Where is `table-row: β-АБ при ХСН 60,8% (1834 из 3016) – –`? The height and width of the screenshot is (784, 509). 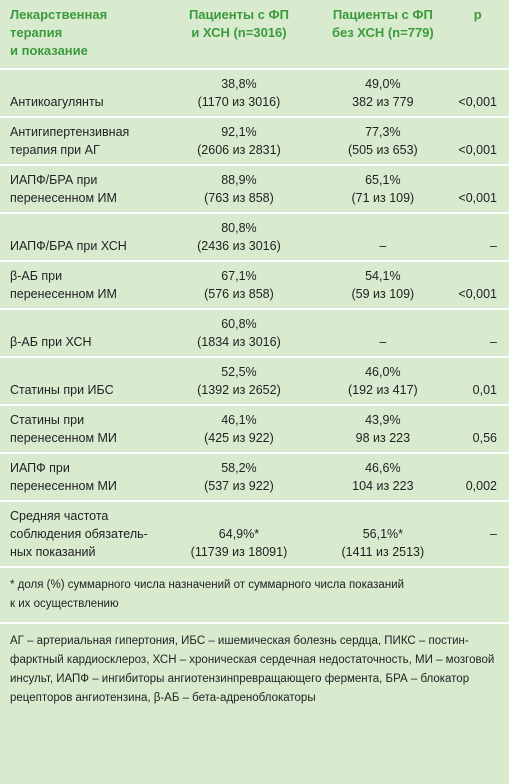
table-row: β-АБ при ХСН 60,8% (1834 из 3016) – – is located at coordinates (254, 332).